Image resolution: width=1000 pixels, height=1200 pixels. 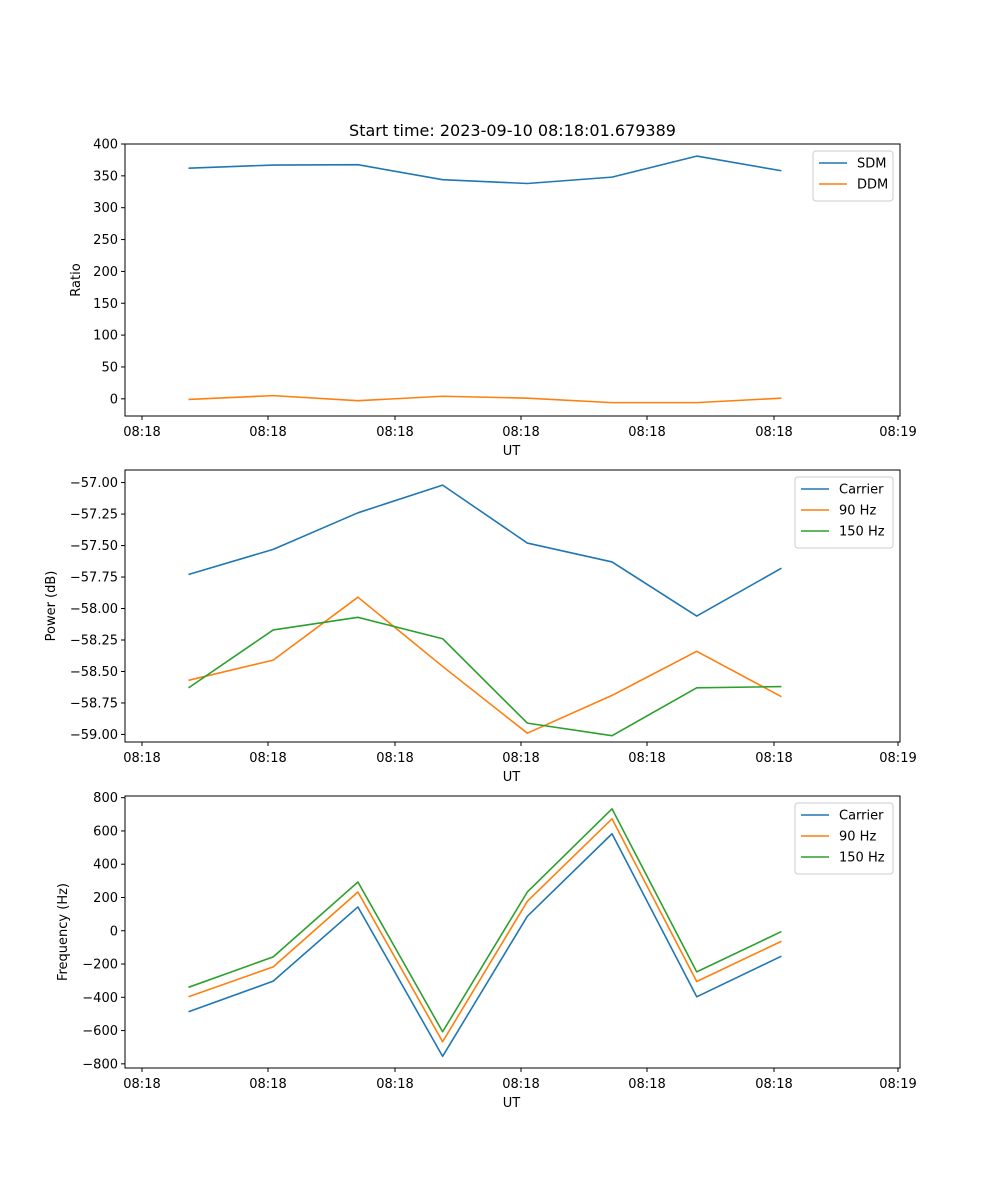 I want to click on figure-title: Start time: 2023-09-10 08:18:01.679389, so click(x=512, y=130).